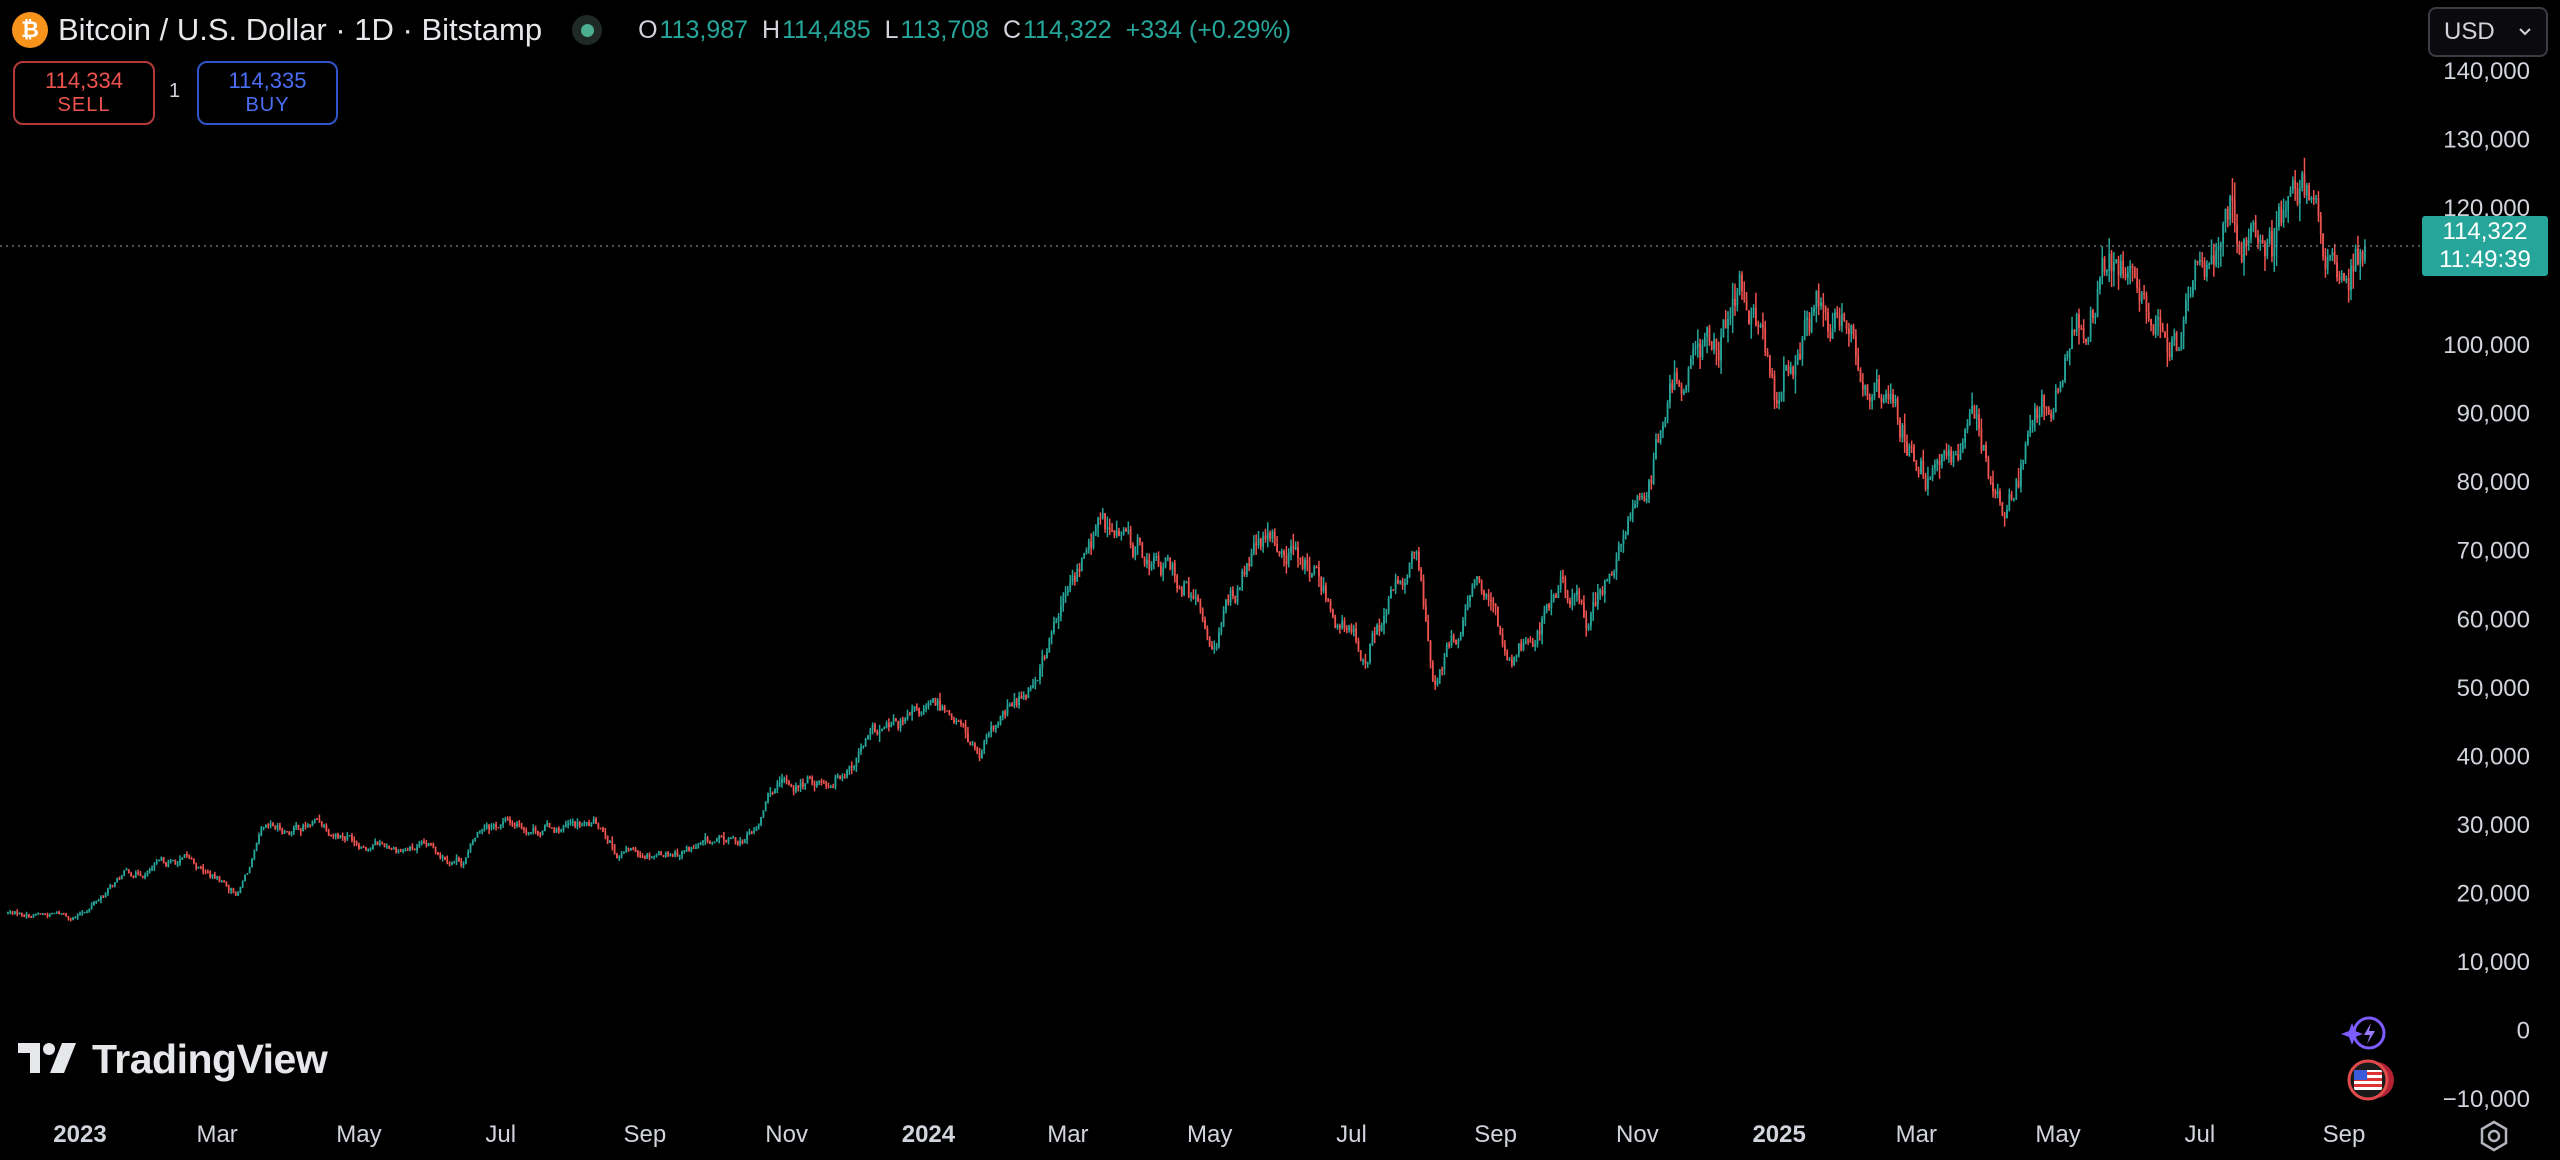  I want to click on settings-icon, so click(2494, 1136).